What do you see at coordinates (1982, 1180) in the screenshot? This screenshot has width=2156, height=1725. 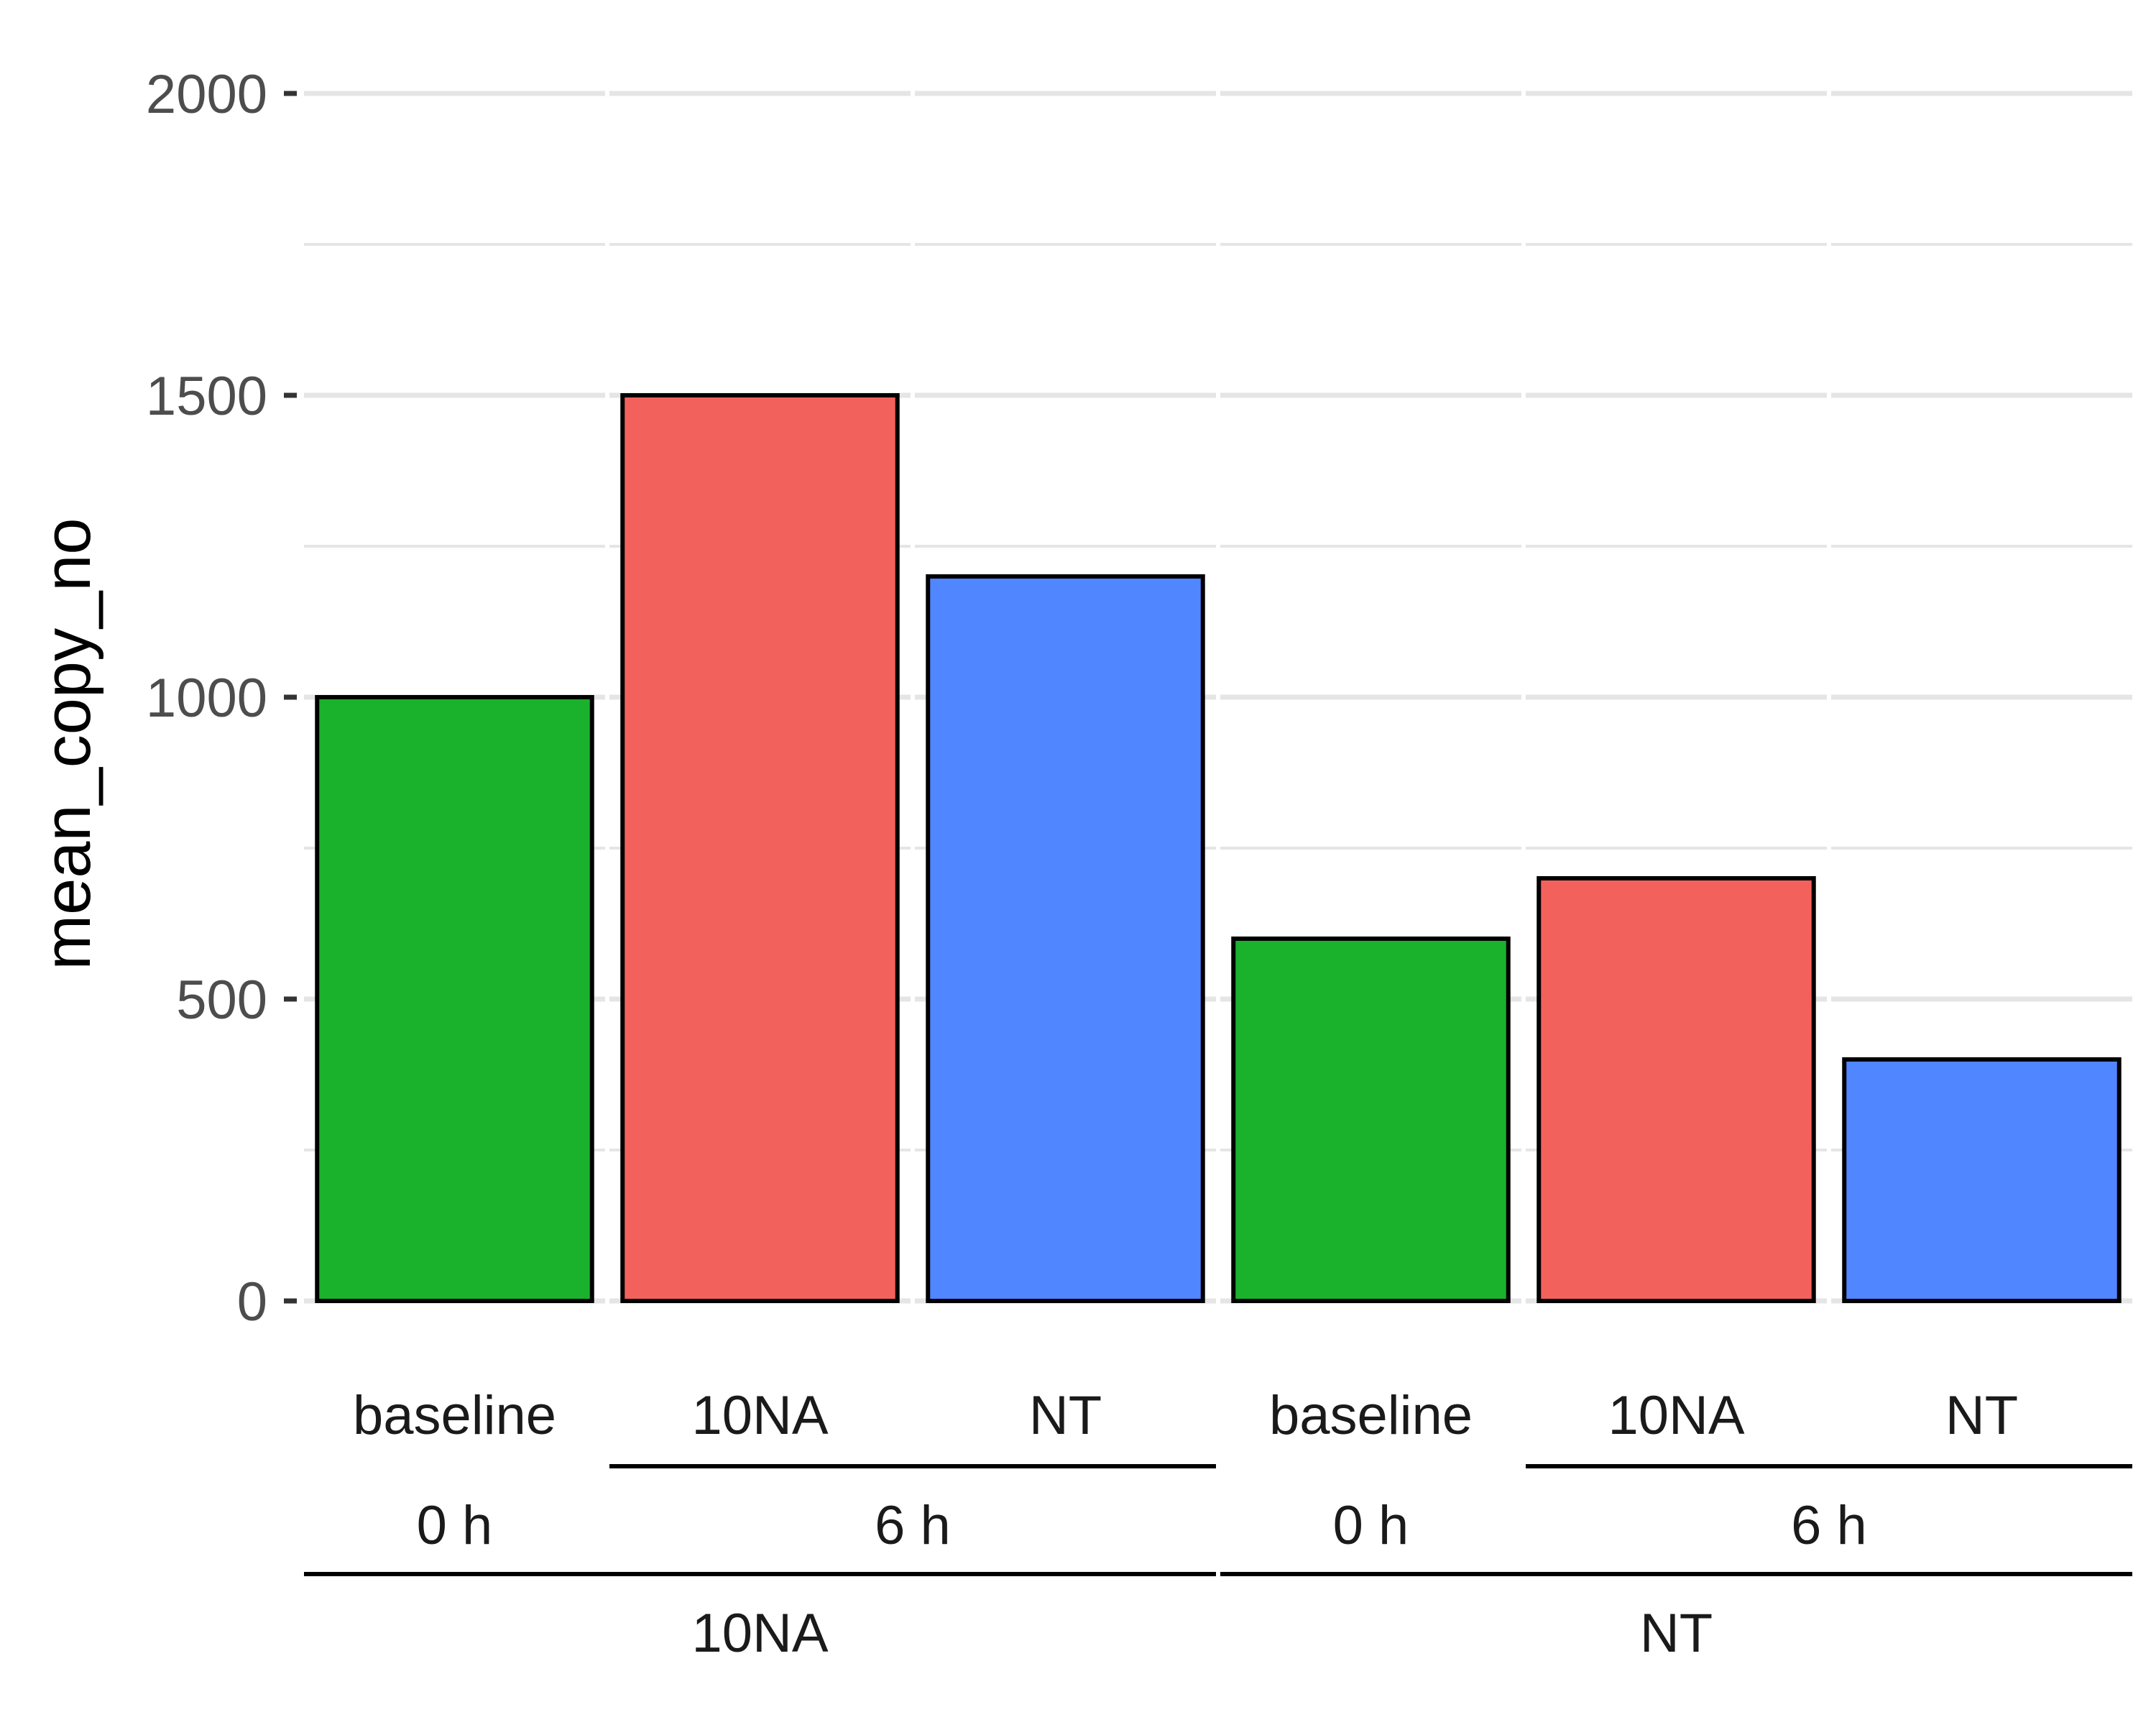 I see `bar-nt-nt` at bounding box center [1982, 1180].